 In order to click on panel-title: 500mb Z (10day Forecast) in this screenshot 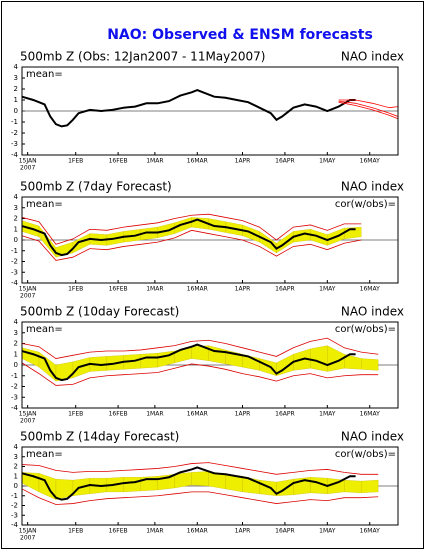, I will do `click(99, 312)`.